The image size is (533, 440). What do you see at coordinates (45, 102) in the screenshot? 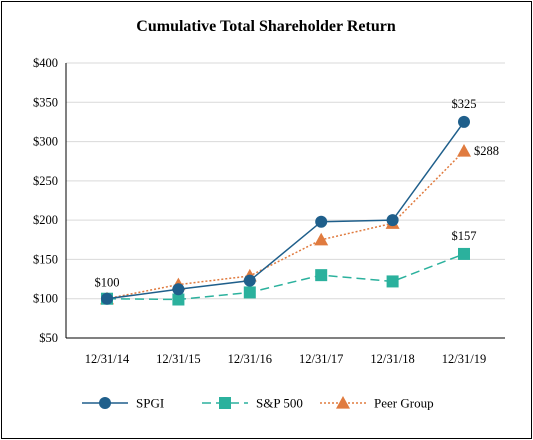
I see `y-tick-label: $350` at bounding box center [45, 102].